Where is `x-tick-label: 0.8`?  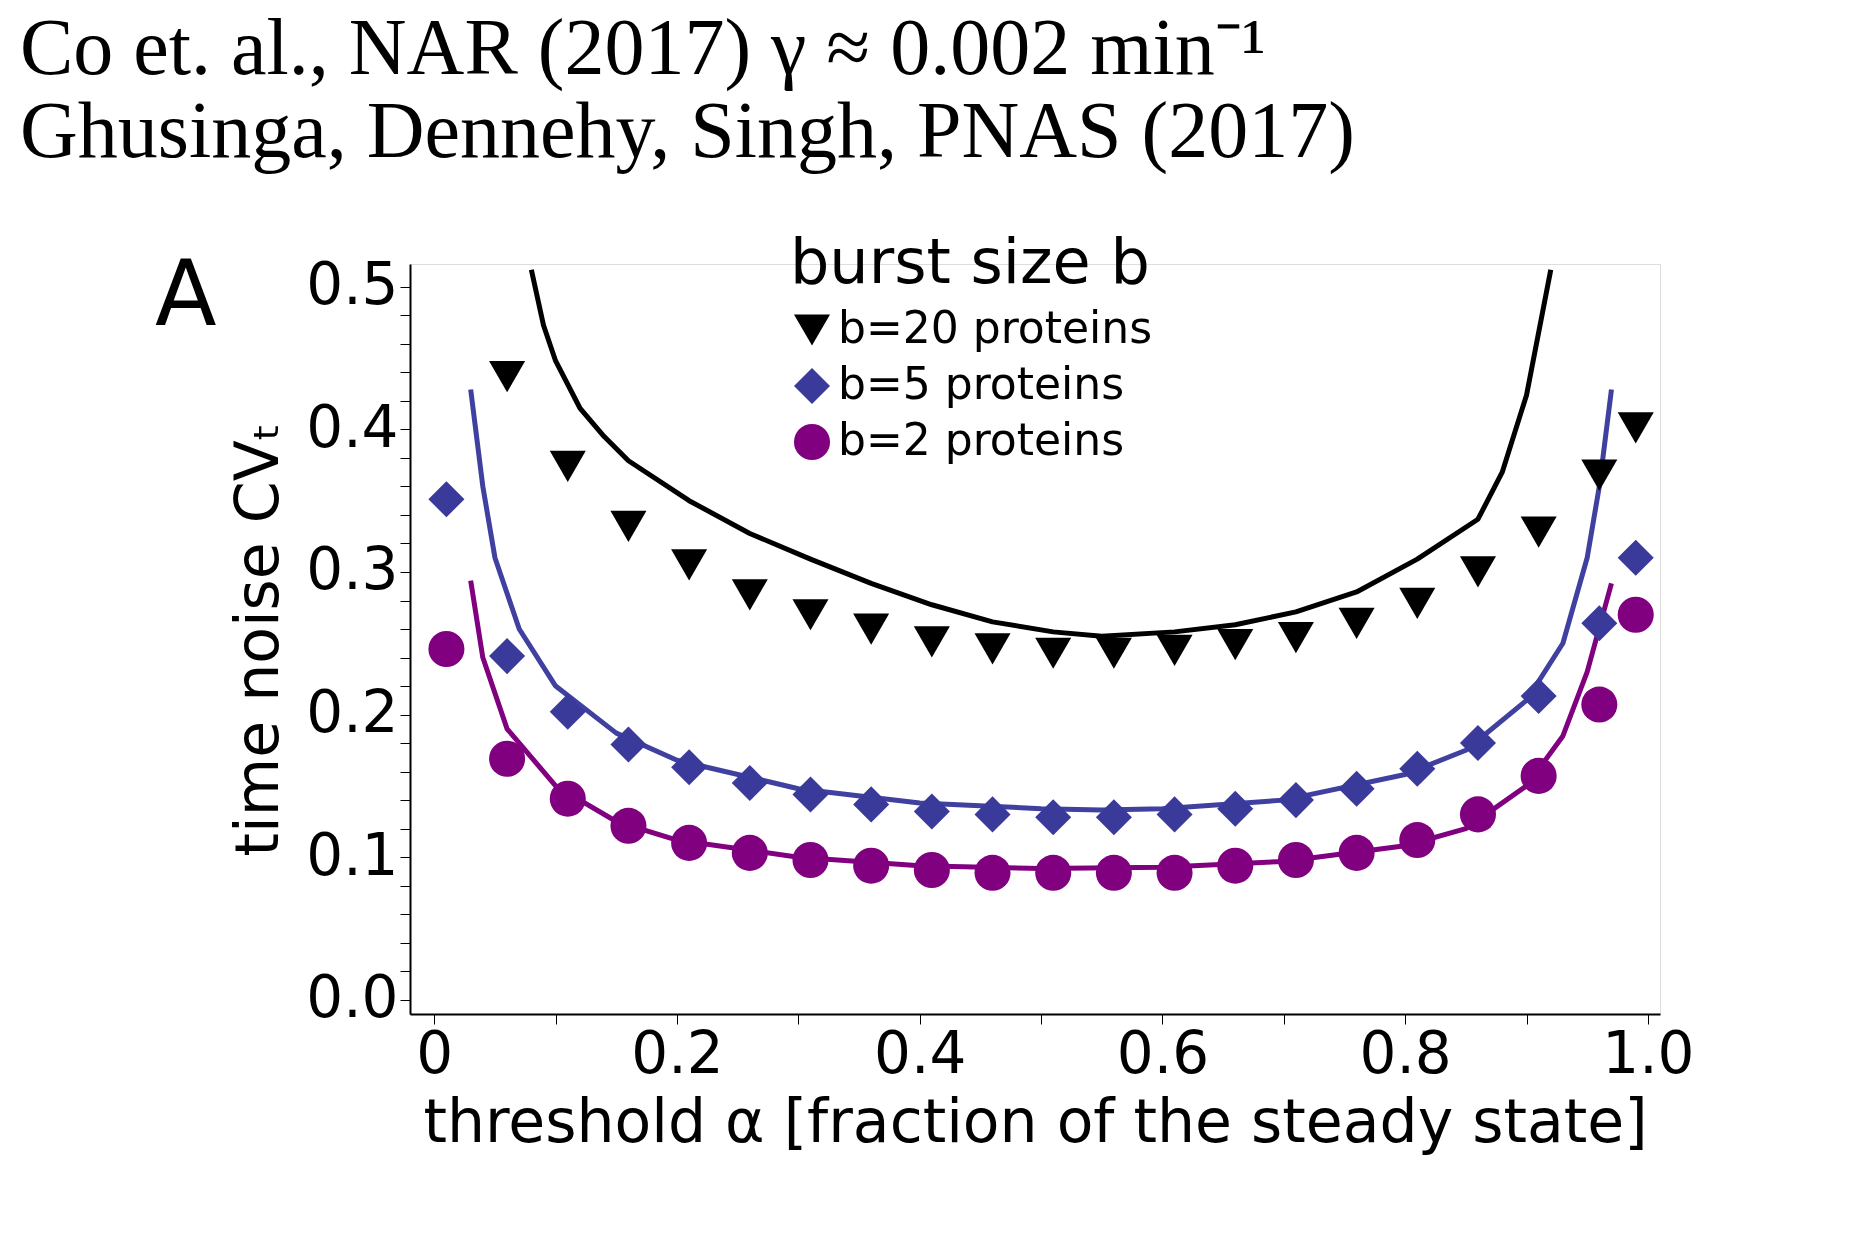 x-tick-label: 0.8 is located at coordinates (1405, 1052).